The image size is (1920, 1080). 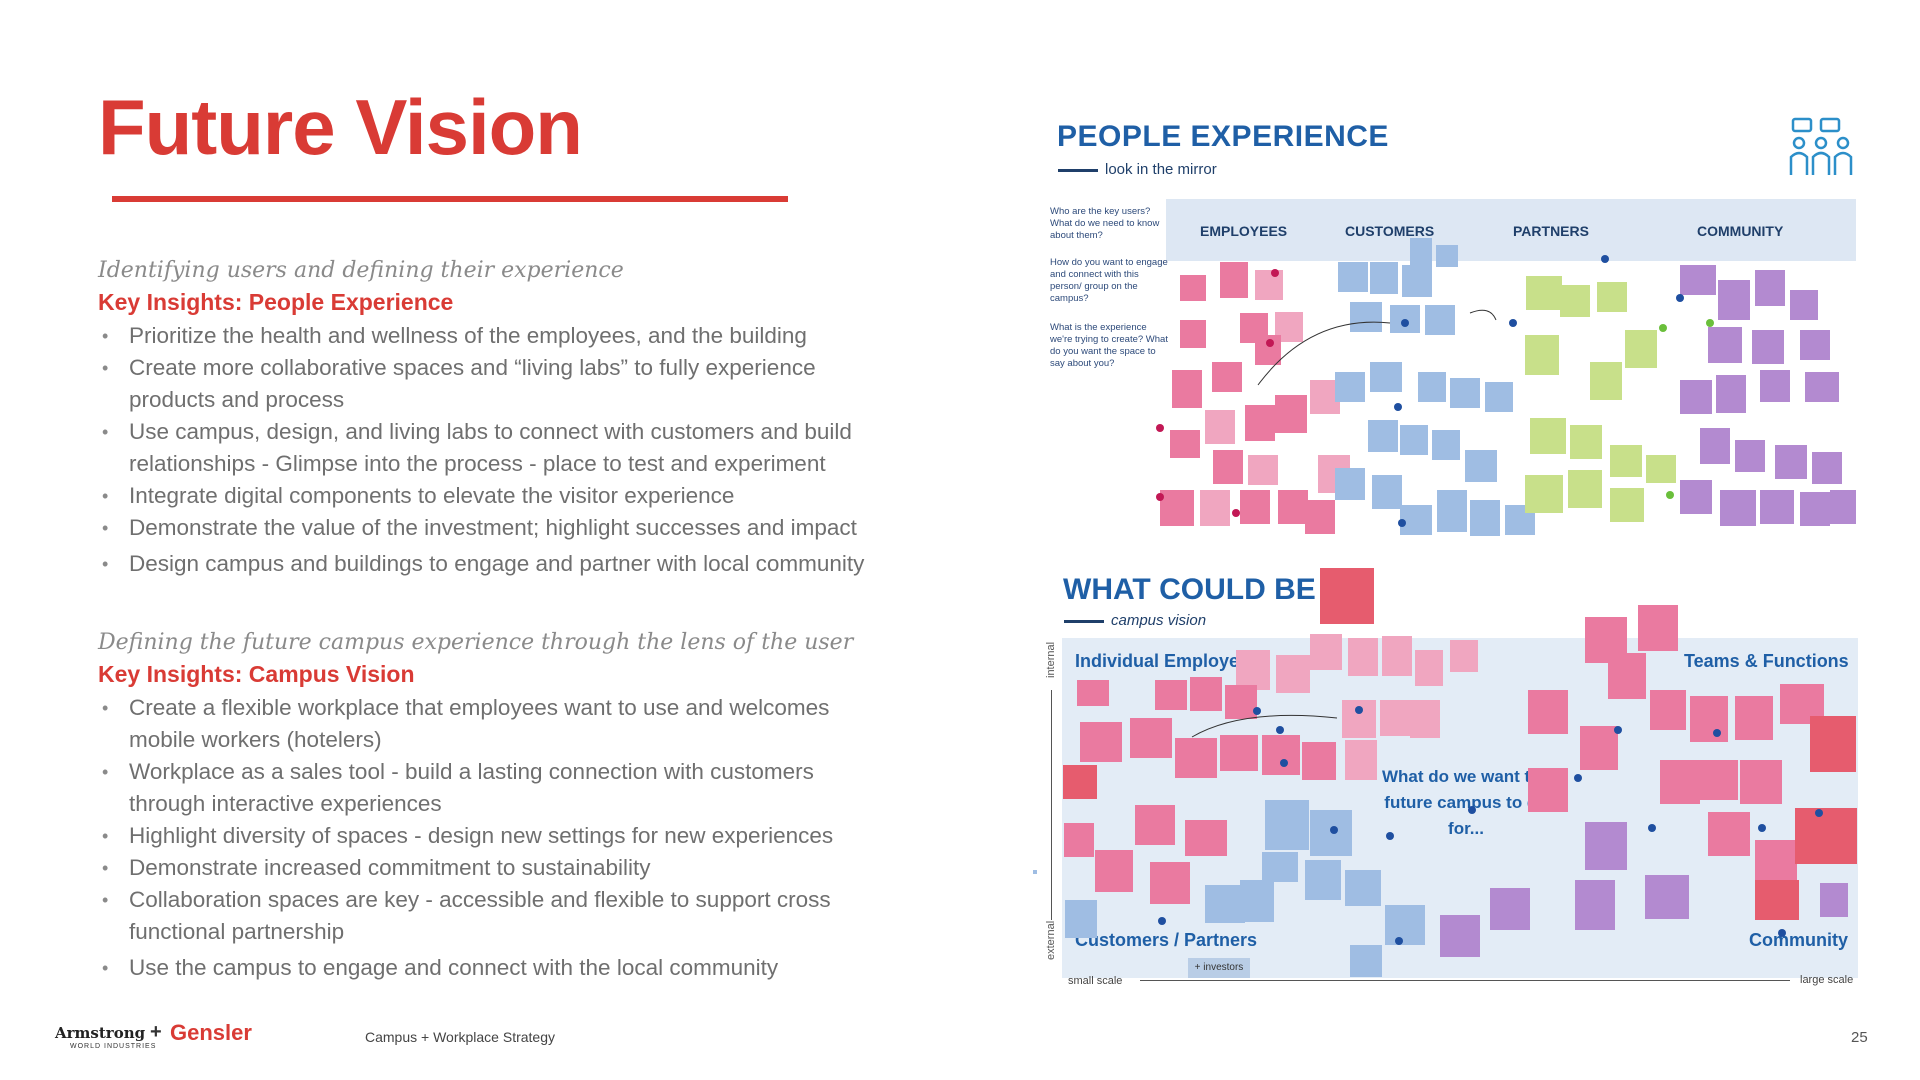 I want to click on title-underline, so click(x=450, y=199).